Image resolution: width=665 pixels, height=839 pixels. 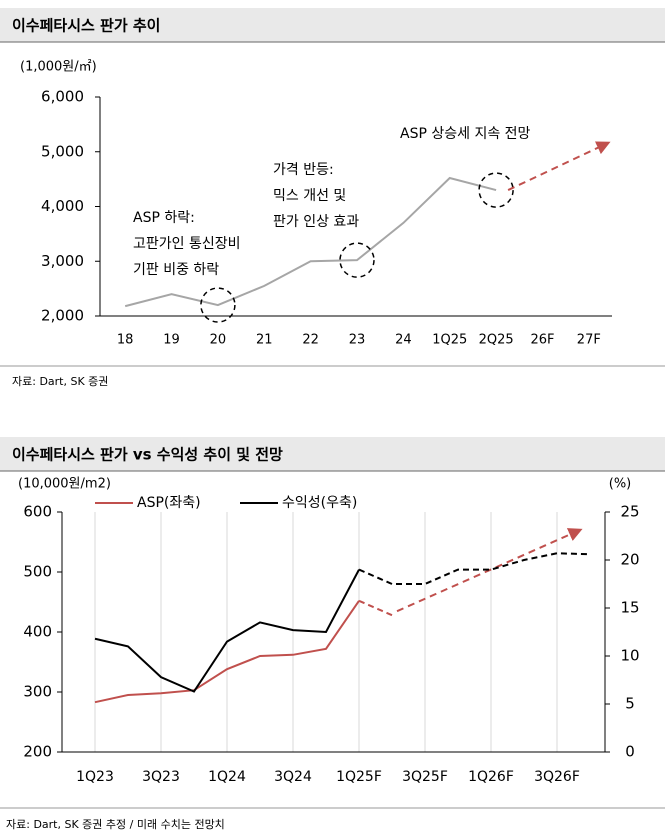 I want to click on x-tick-label: 1Q26F, so click(x=491, y=777).